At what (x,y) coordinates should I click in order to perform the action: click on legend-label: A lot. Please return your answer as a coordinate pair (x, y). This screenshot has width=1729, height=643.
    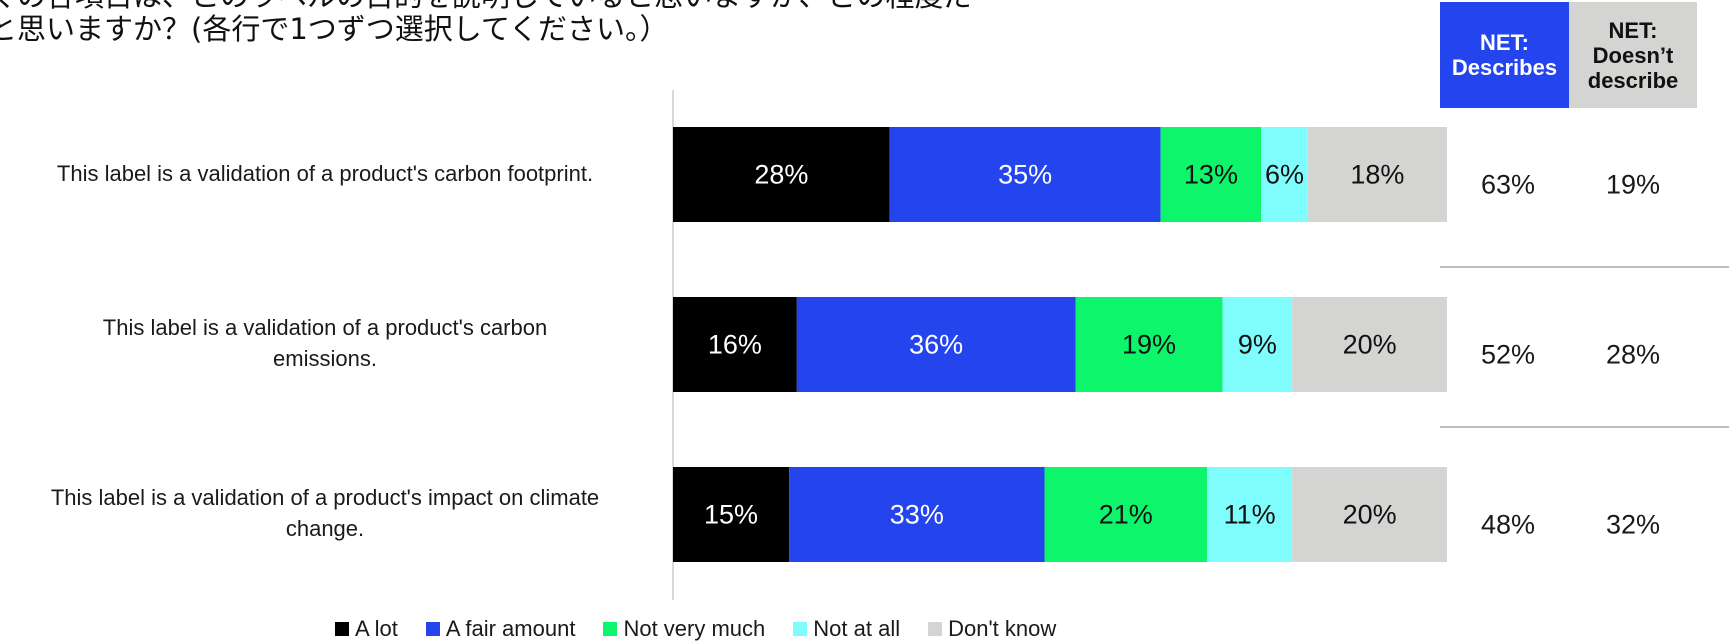
    Looking at the image, I should click on (376, 628).